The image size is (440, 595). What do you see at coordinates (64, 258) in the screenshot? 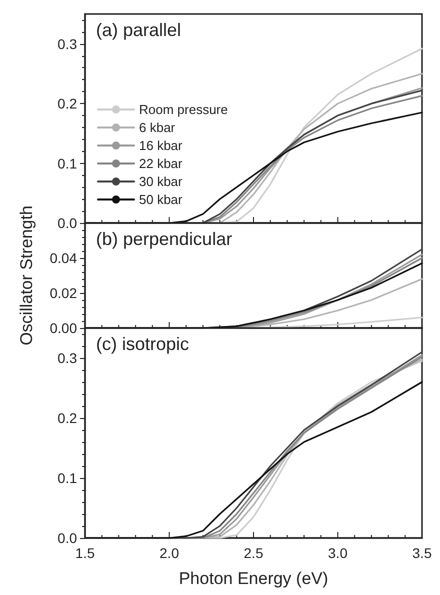
I see `y-tick-label: 0.04` at bounding box center [64, 258].